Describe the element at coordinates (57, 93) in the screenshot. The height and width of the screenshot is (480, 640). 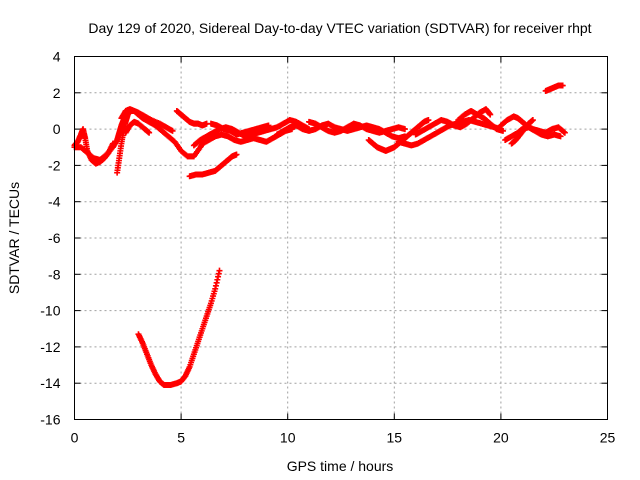
I see `y-tick-label: 2` at that location.